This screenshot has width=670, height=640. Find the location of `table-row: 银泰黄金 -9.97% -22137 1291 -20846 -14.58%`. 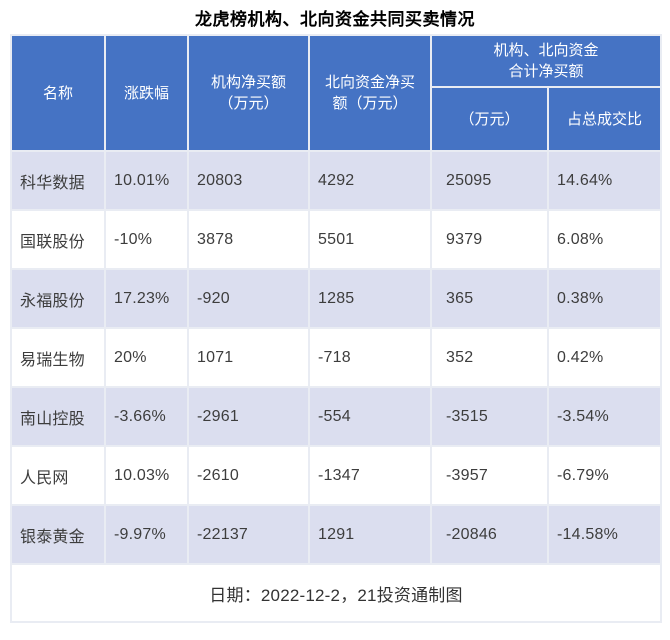

table-row: 银泰黄金 -9.97% -22137 1291 -20846 -14.58% is located at coordinates (336, 534).